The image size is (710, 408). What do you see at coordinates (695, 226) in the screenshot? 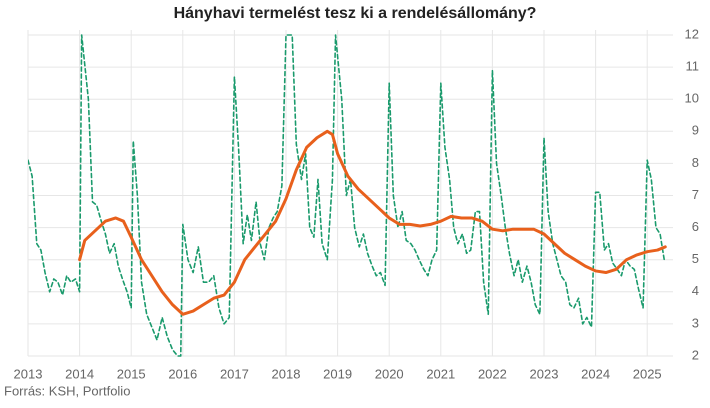
I see `y-tick-label: 6` at bounding box center [695, 226].